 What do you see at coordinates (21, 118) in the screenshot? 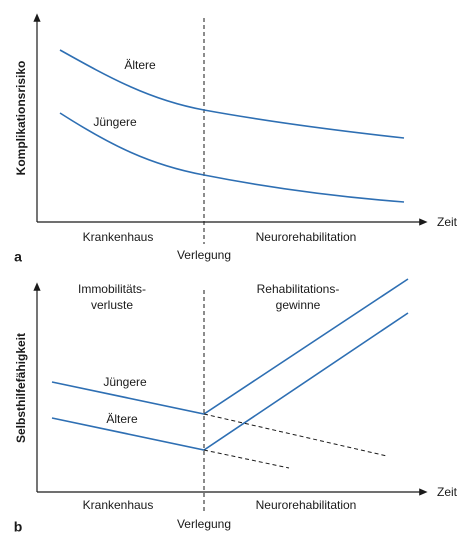
I see `y-label: Komplikationsrisiko` at bounding box center [21, 118].